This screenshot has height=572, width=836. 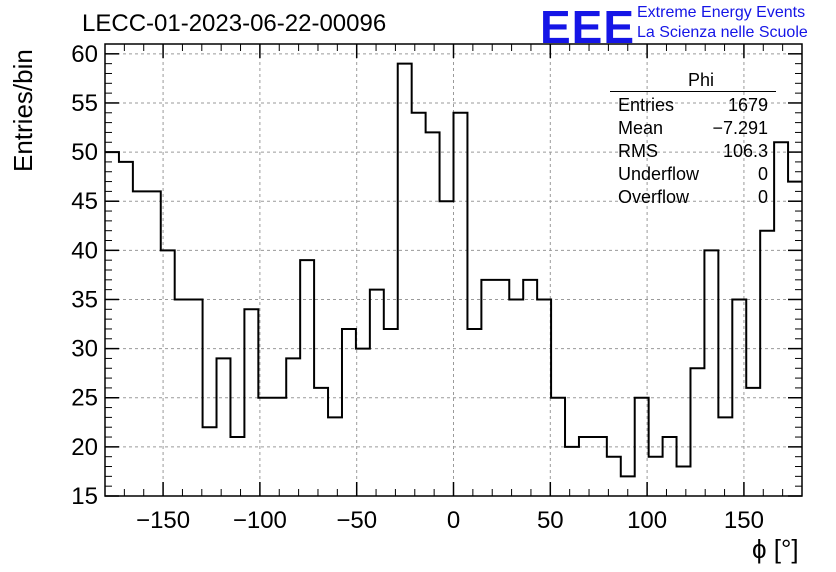 I want to click on x-tick-label: 150, so click(x=744, y=520).